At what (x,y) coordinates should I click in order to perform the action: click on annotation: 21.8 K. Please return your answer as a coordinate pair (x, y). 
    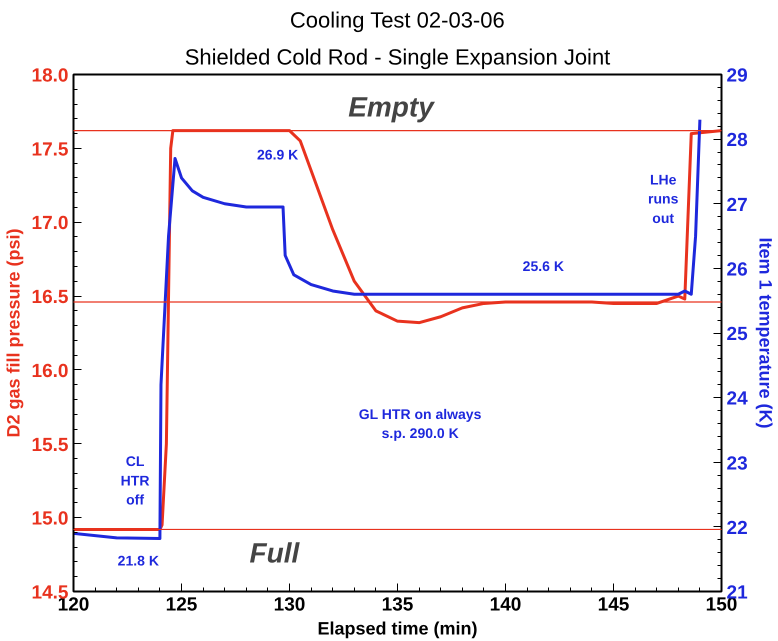
    Looking at the image, I should click on (138, 560).